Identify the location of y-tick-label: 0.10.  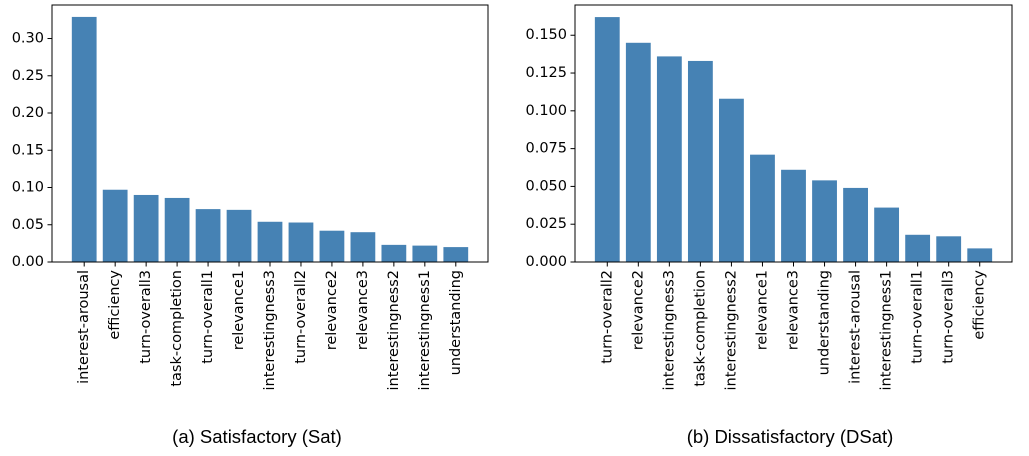
(28, 188).